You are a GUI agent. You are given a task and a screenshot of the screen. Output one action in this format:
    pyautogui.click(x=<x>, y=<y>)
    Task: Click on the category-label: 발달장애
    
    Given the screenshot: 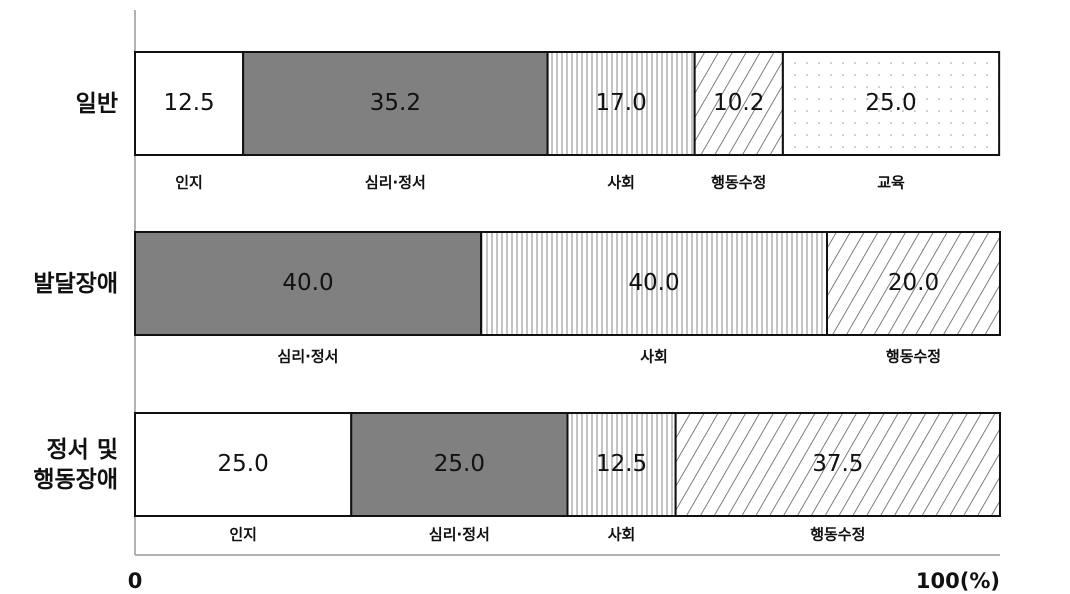 What is the action you would take?
    pyautogui.click(x=75, y=283)
    